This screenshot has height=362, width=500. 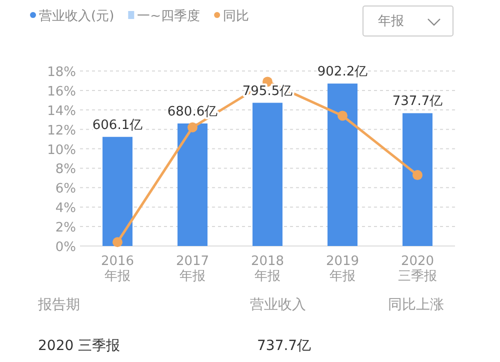 I want to click on text: 年报, so click(x=391, y=21).